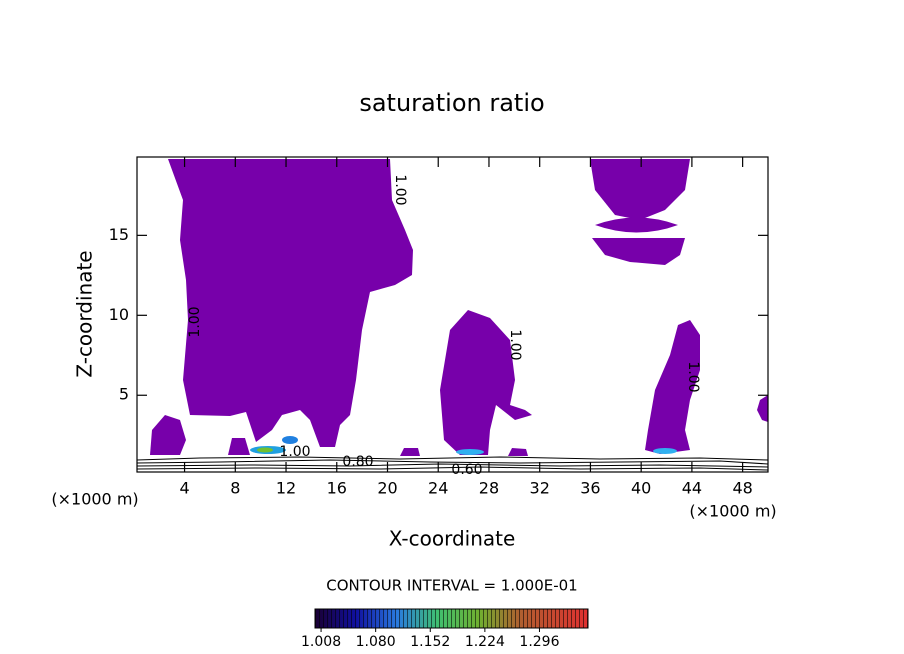 This screenshot has height=654, width=904. Describe the element at coordinates (85, 313) in the screenshot. I see `y-axis-label: Z-coordinate` at that location.